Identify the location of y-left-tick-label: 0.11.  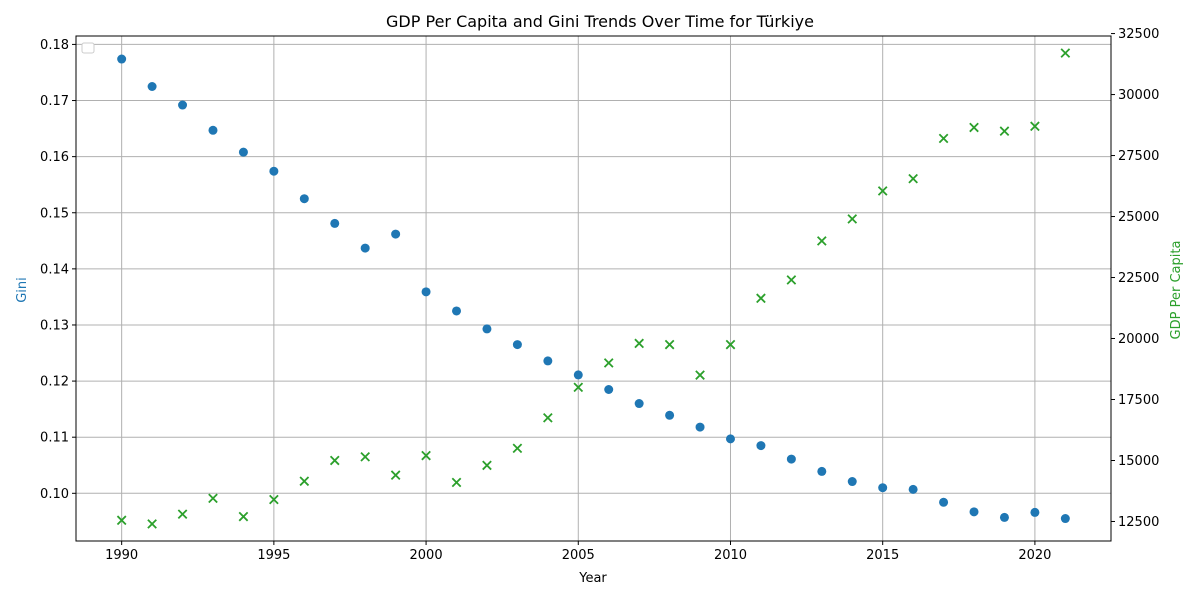
(54, 438).